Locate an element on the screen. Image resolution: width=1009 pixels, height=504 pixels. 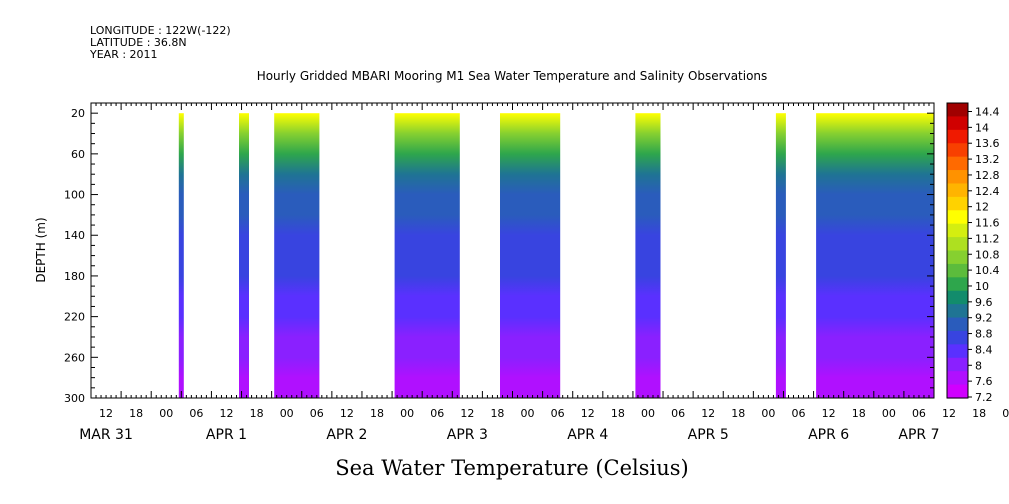
latitude-label: LATITUDE : 36.8N is located at coordinates (138, 42).